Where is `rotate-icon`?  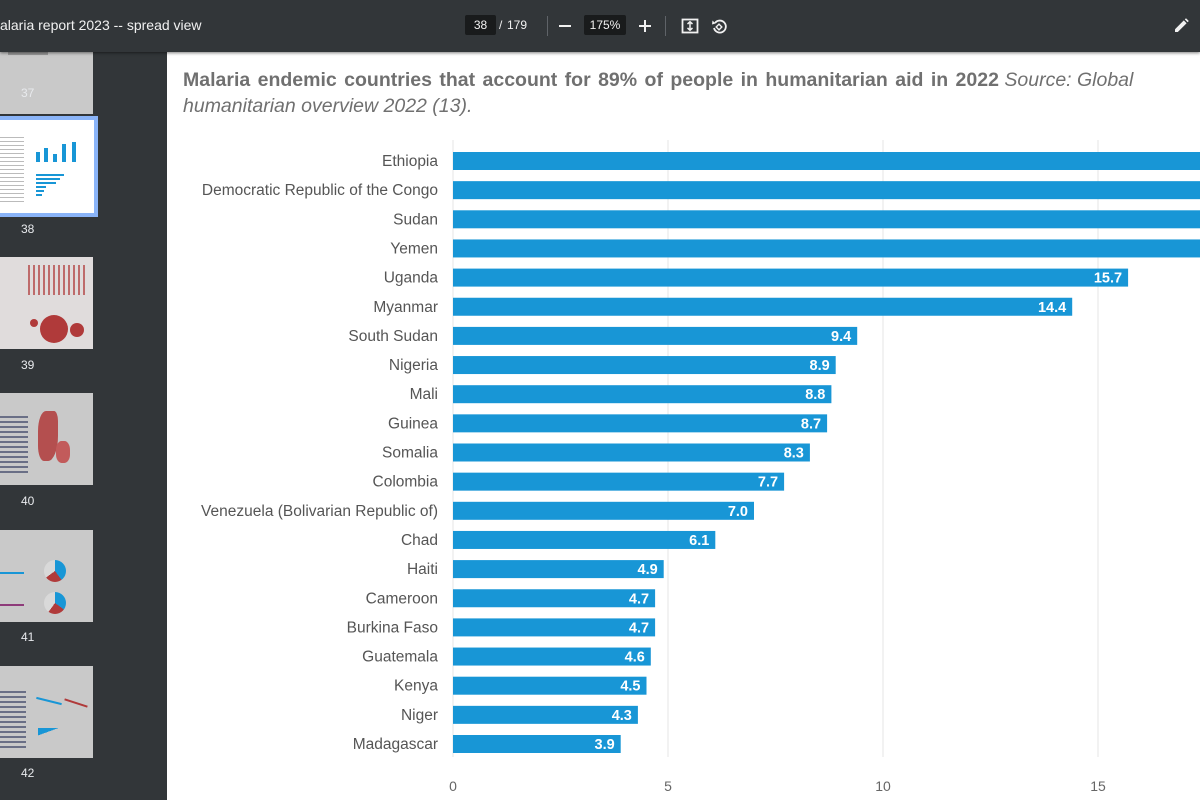 rotate-icon is located at coordinates (719, 26).